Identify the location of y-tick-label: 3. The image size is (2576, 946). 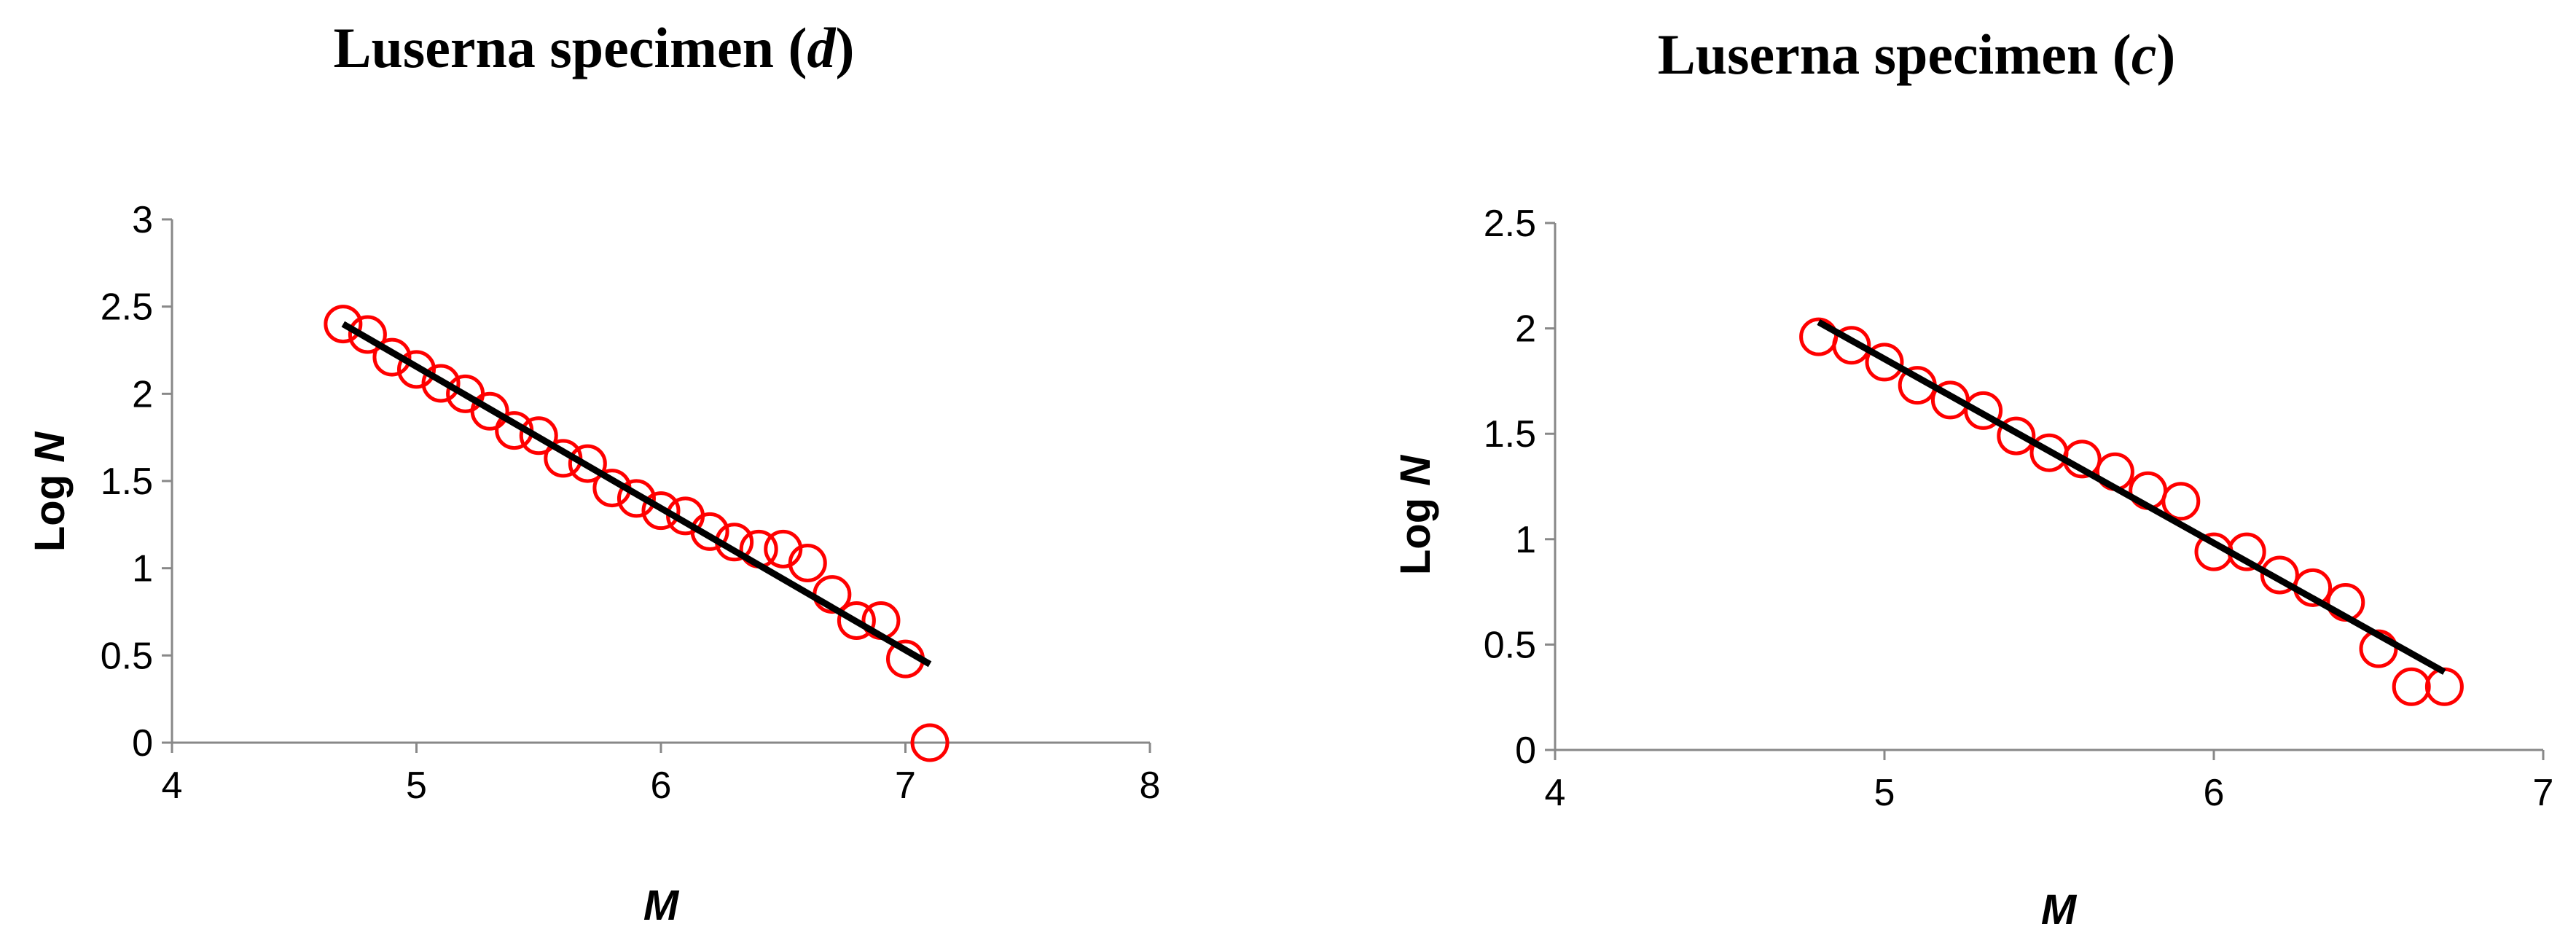
(142, 220).